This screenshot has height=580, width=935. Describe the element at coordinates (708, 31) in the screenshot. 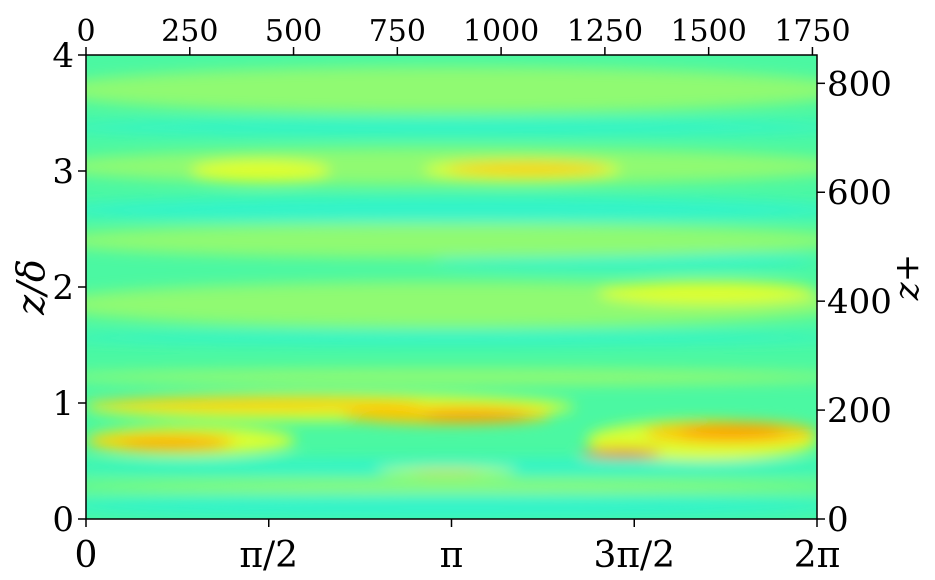

I see `x-top-tick-label: 1500` at that location.